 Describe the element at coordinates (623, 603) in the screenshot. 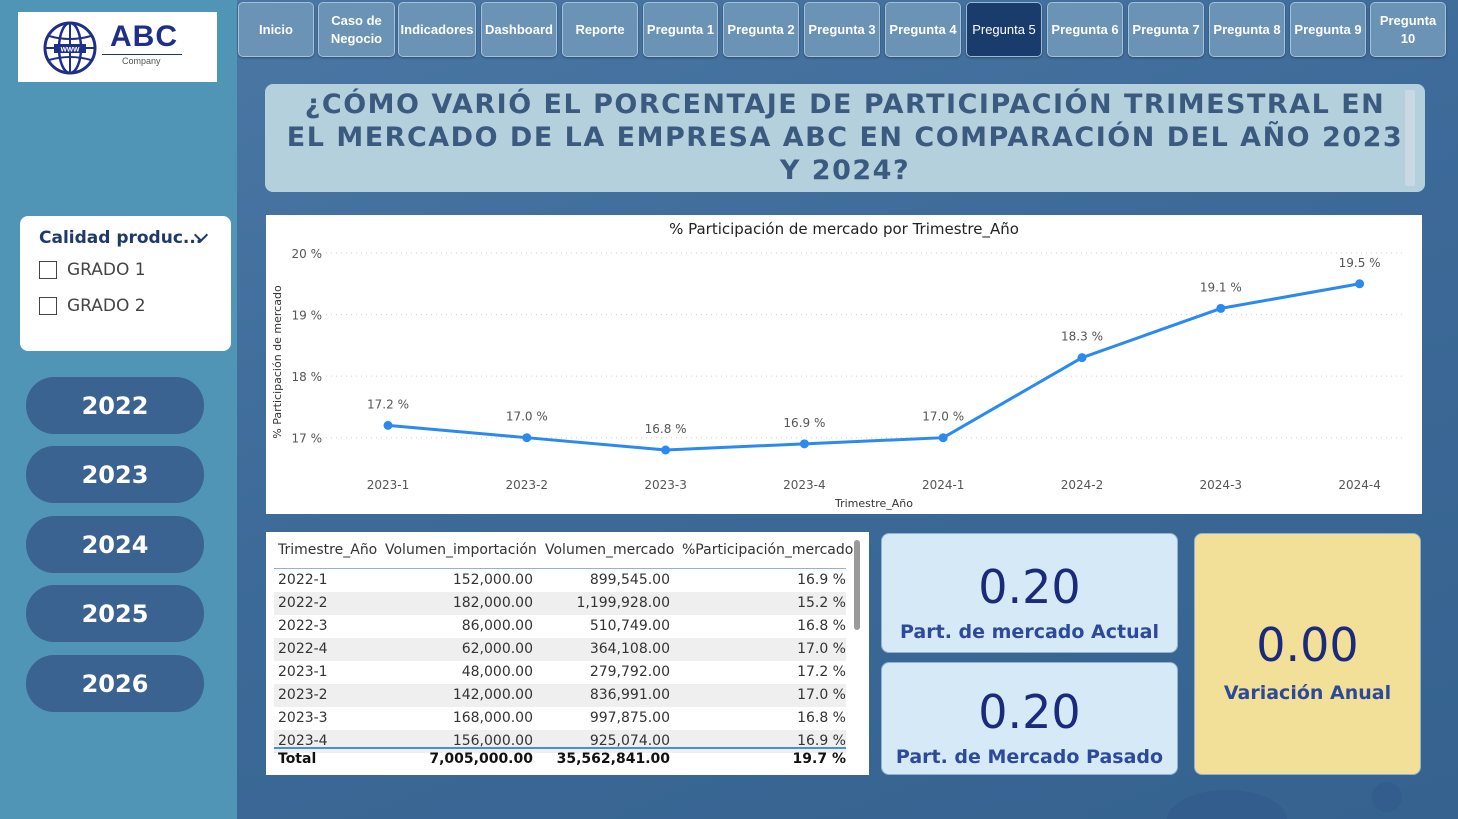

I see `table-cell: 1,199,928.00` at that location.